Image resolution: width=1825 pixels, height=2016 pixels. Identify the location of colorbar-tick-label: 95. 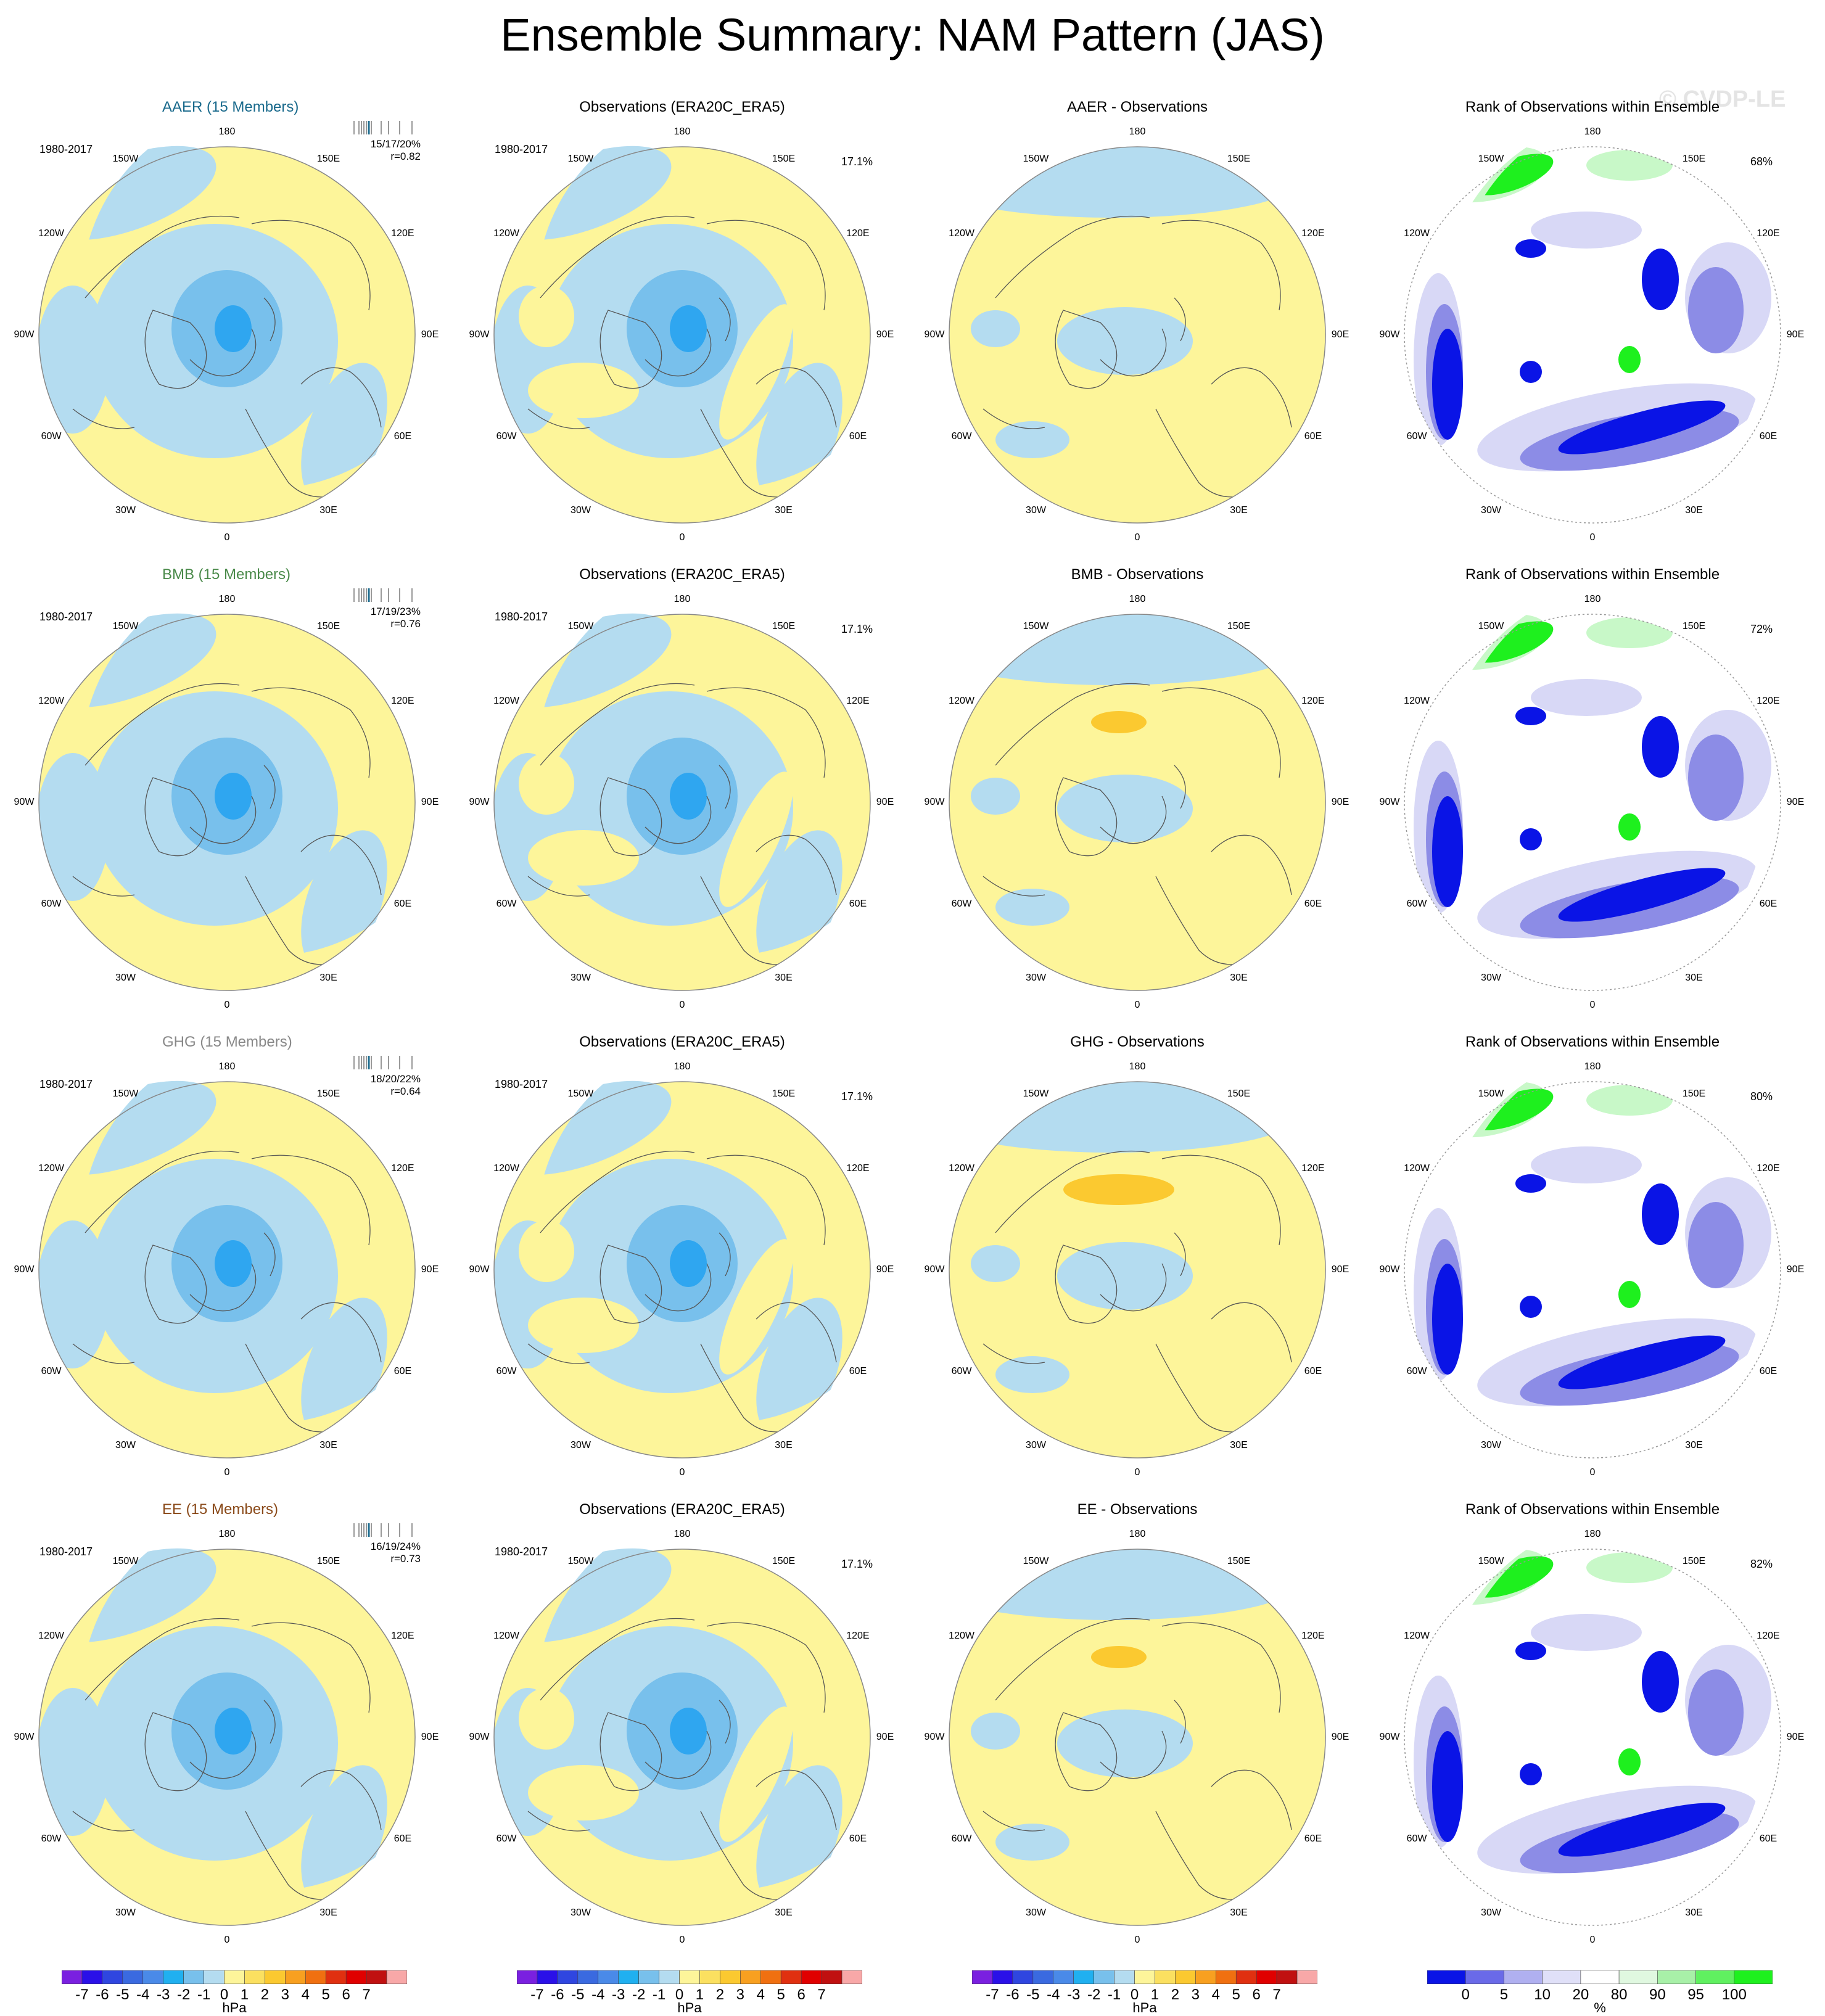
(1695, 1994).